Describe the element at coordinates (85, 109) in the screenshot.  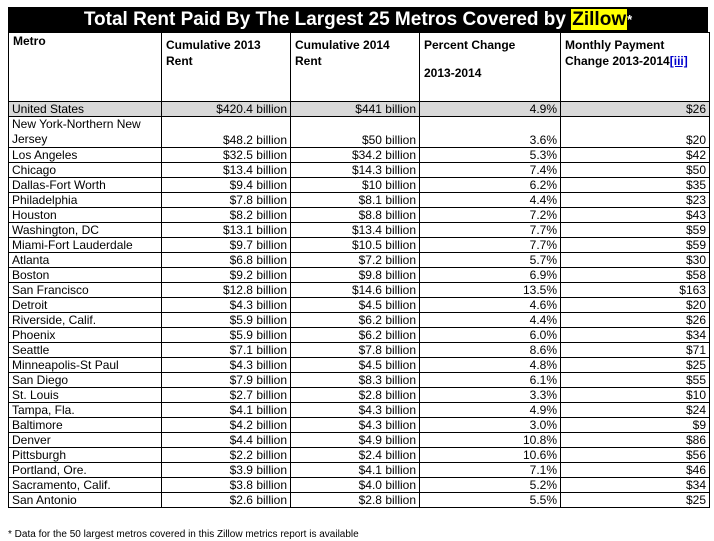
I see `metro-cell: United States` at that location.